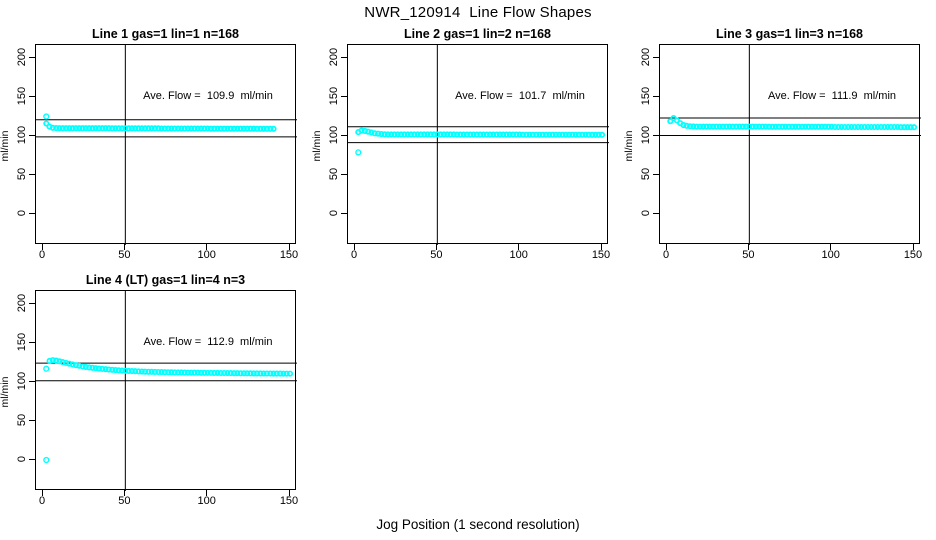 Image resolution: width=936 pixels, height=540 pixels. What do you see at coordinates (478, 12) in the screenshot?
I see `figure-title: NWR_120914 Line Flow Shapes` at bounding box center [478, 12].